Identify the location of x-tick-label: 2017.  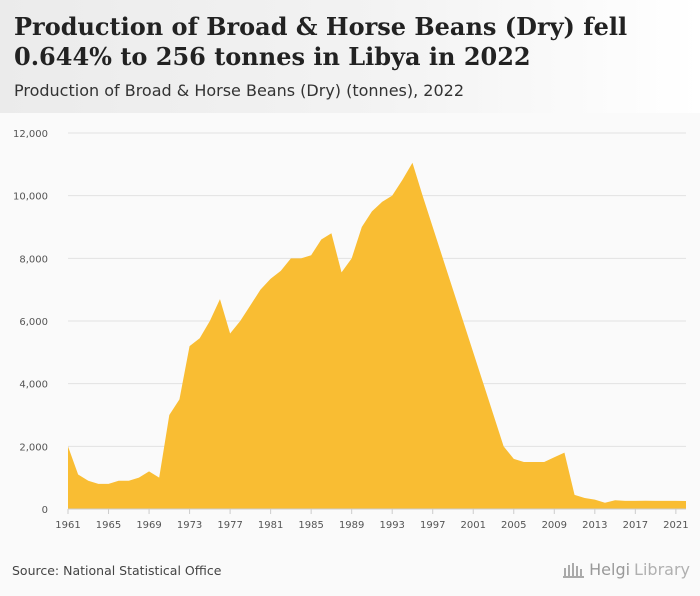
(635, 525).